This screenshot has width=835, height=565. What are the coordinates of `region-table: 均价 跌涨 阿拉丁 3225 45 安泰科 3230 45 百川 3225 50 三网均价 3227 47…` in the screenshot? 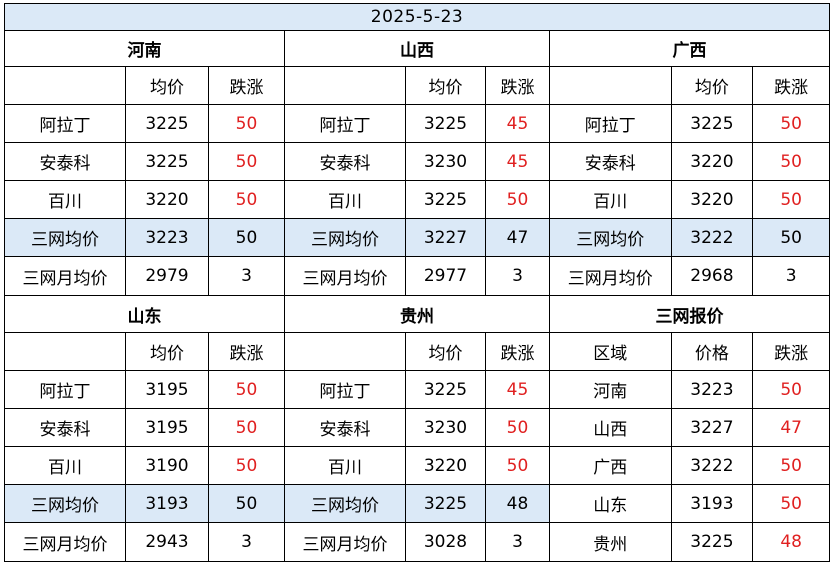 It's located at (417, 181).